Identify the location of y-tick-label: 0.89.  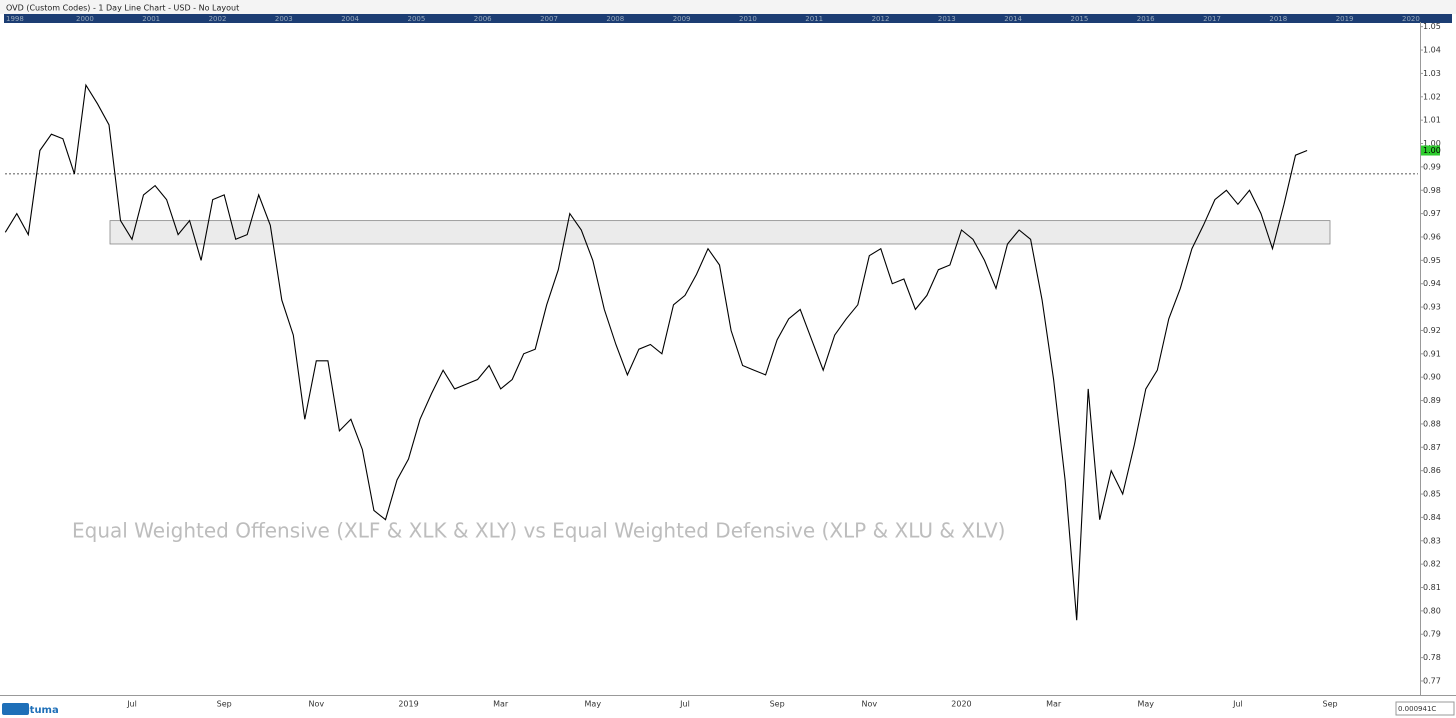
(1432, 400).